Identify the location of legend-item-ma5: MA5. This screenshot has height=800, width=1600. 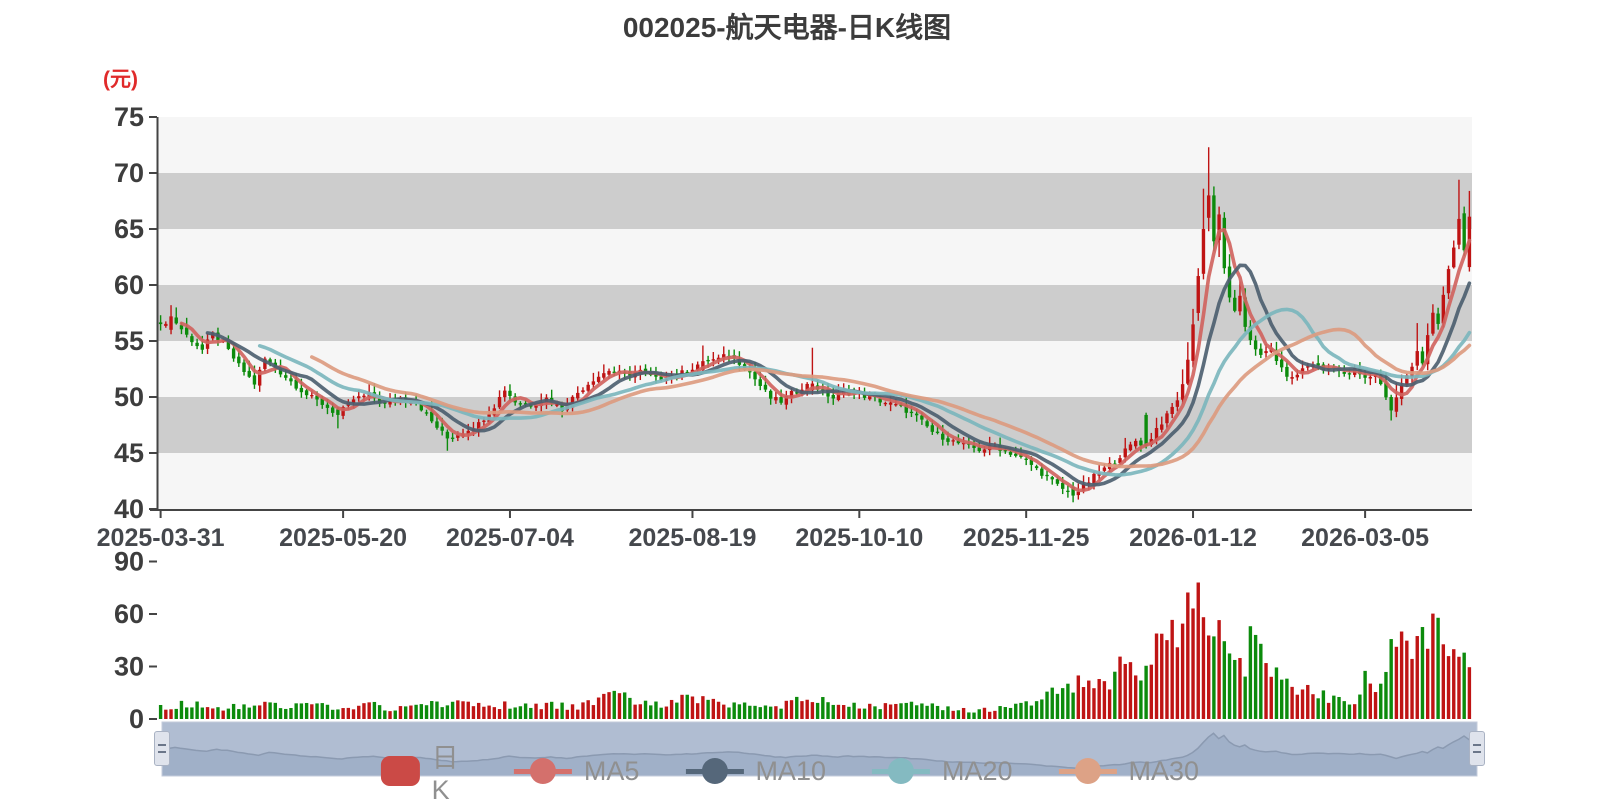
(576, 771).